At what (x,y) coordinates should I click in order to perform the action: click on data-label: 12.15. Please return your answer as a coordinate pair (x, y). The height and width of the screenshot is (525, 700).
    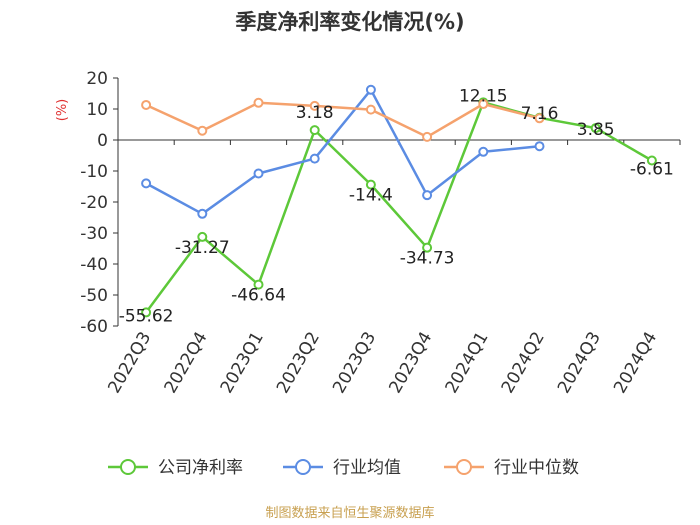
    Looking at the image, I should click on (483, 96).